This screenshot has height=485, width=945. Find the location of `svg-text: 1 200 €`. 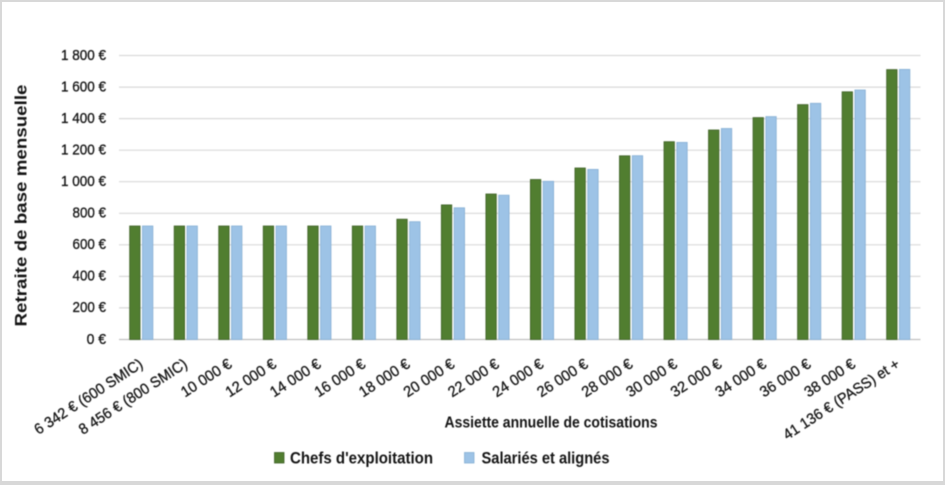

svg-text: 1 200 € is located at coordinates (84, 150).